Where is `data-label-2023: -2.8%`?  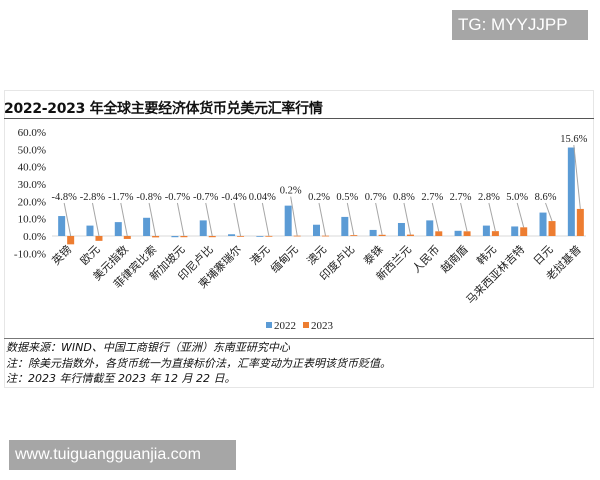
data-label-2023: -2.8% is located at coordinates (93, 197).